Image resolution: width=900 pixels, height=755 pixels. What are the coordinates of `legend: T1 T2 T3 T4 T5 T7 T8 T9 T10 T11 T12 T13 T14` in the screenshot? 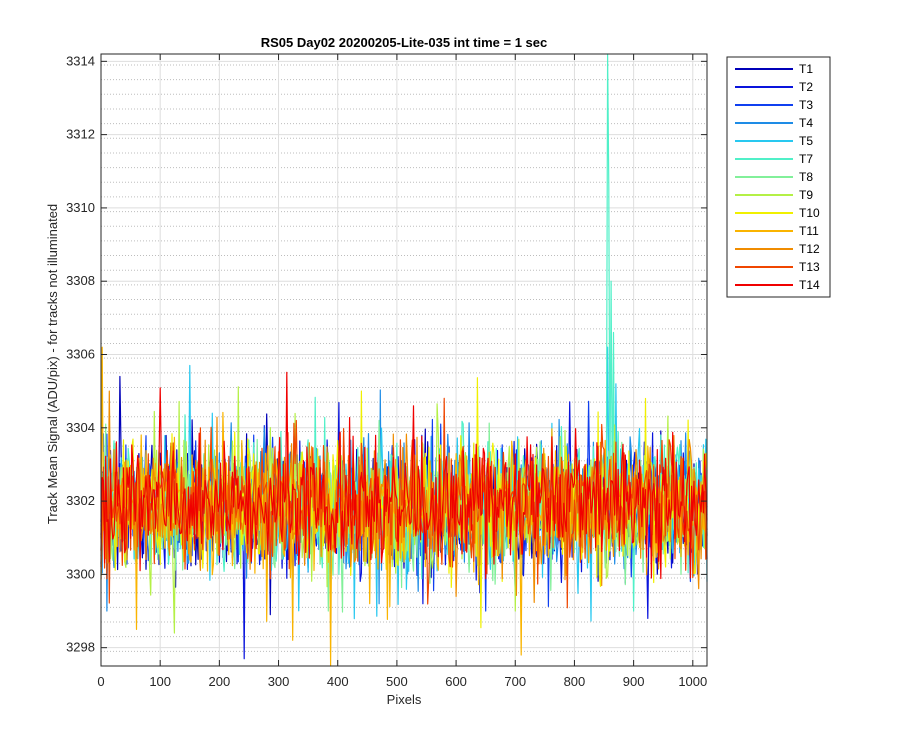 It's located at (778, 177).